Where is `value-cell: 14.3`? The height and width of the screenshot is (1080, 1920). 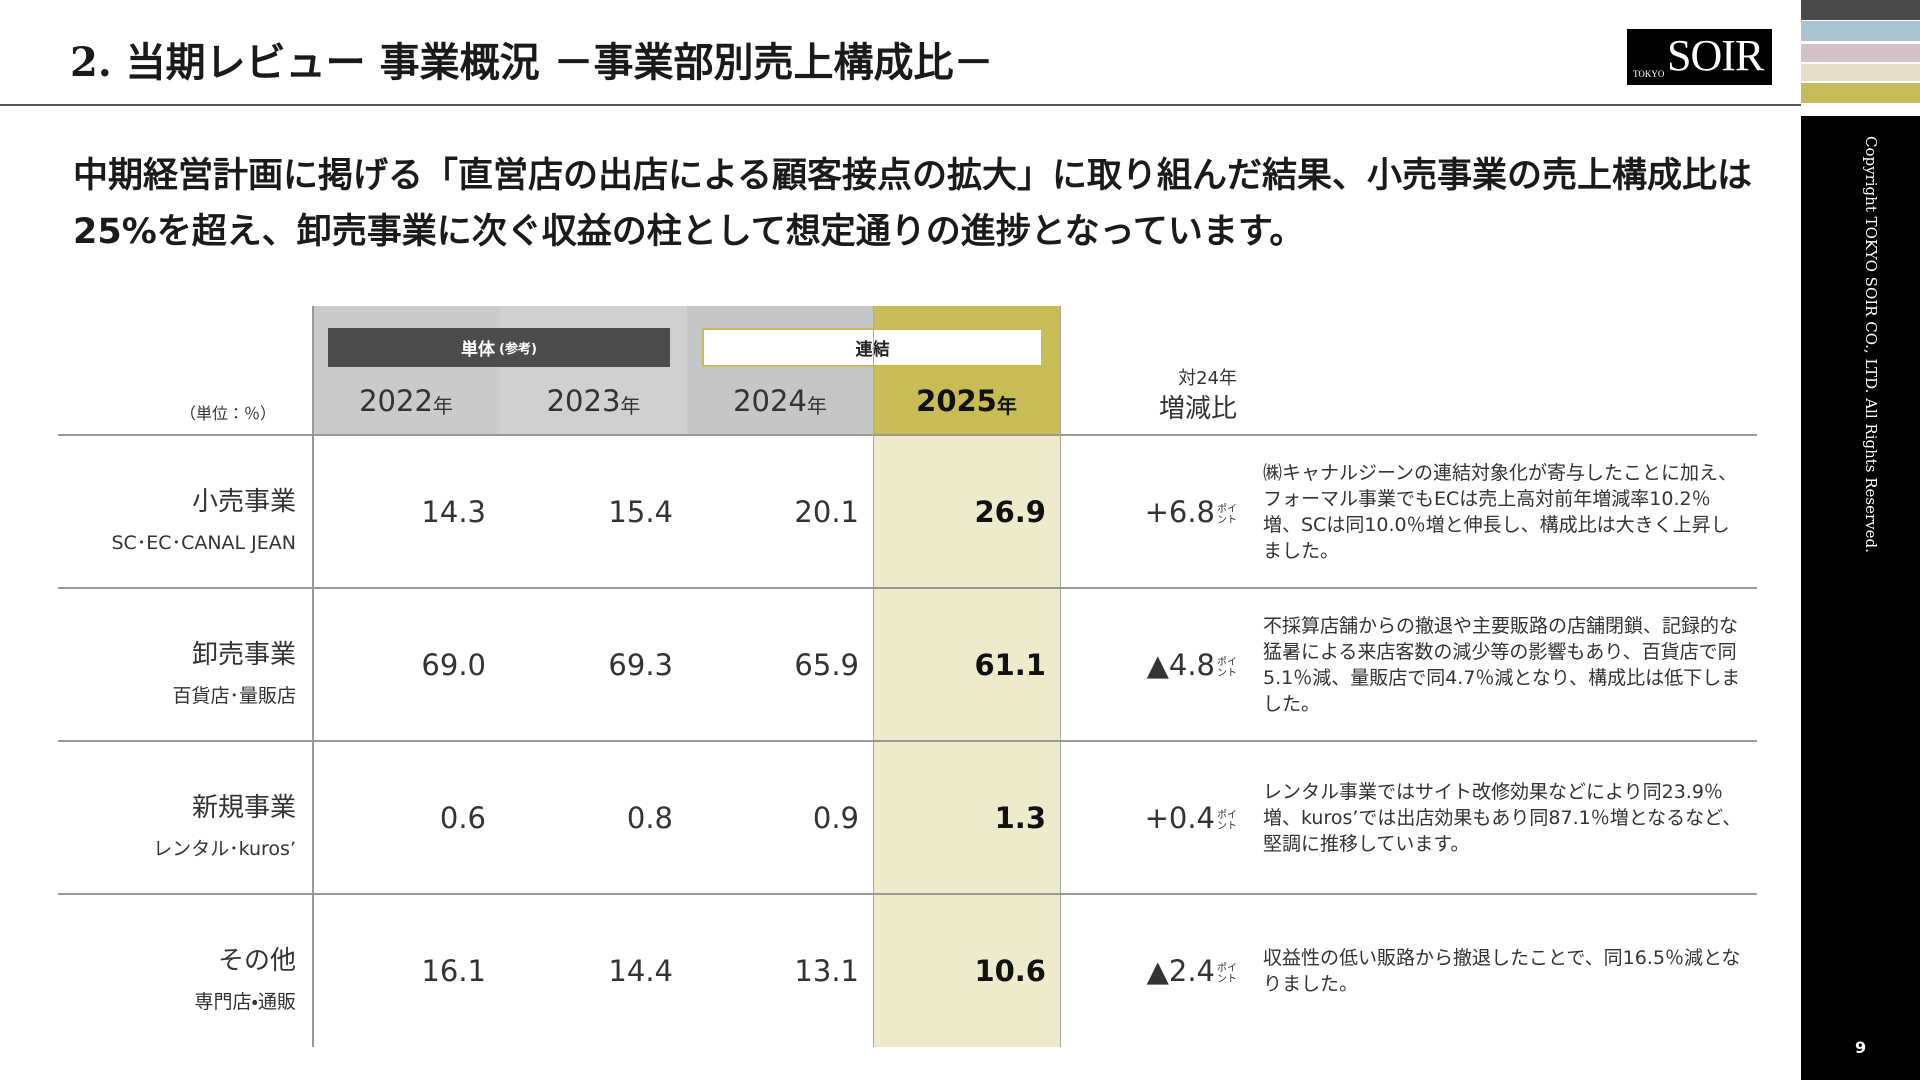
value-cell: 14.3 is located at coordinates (453, 511).